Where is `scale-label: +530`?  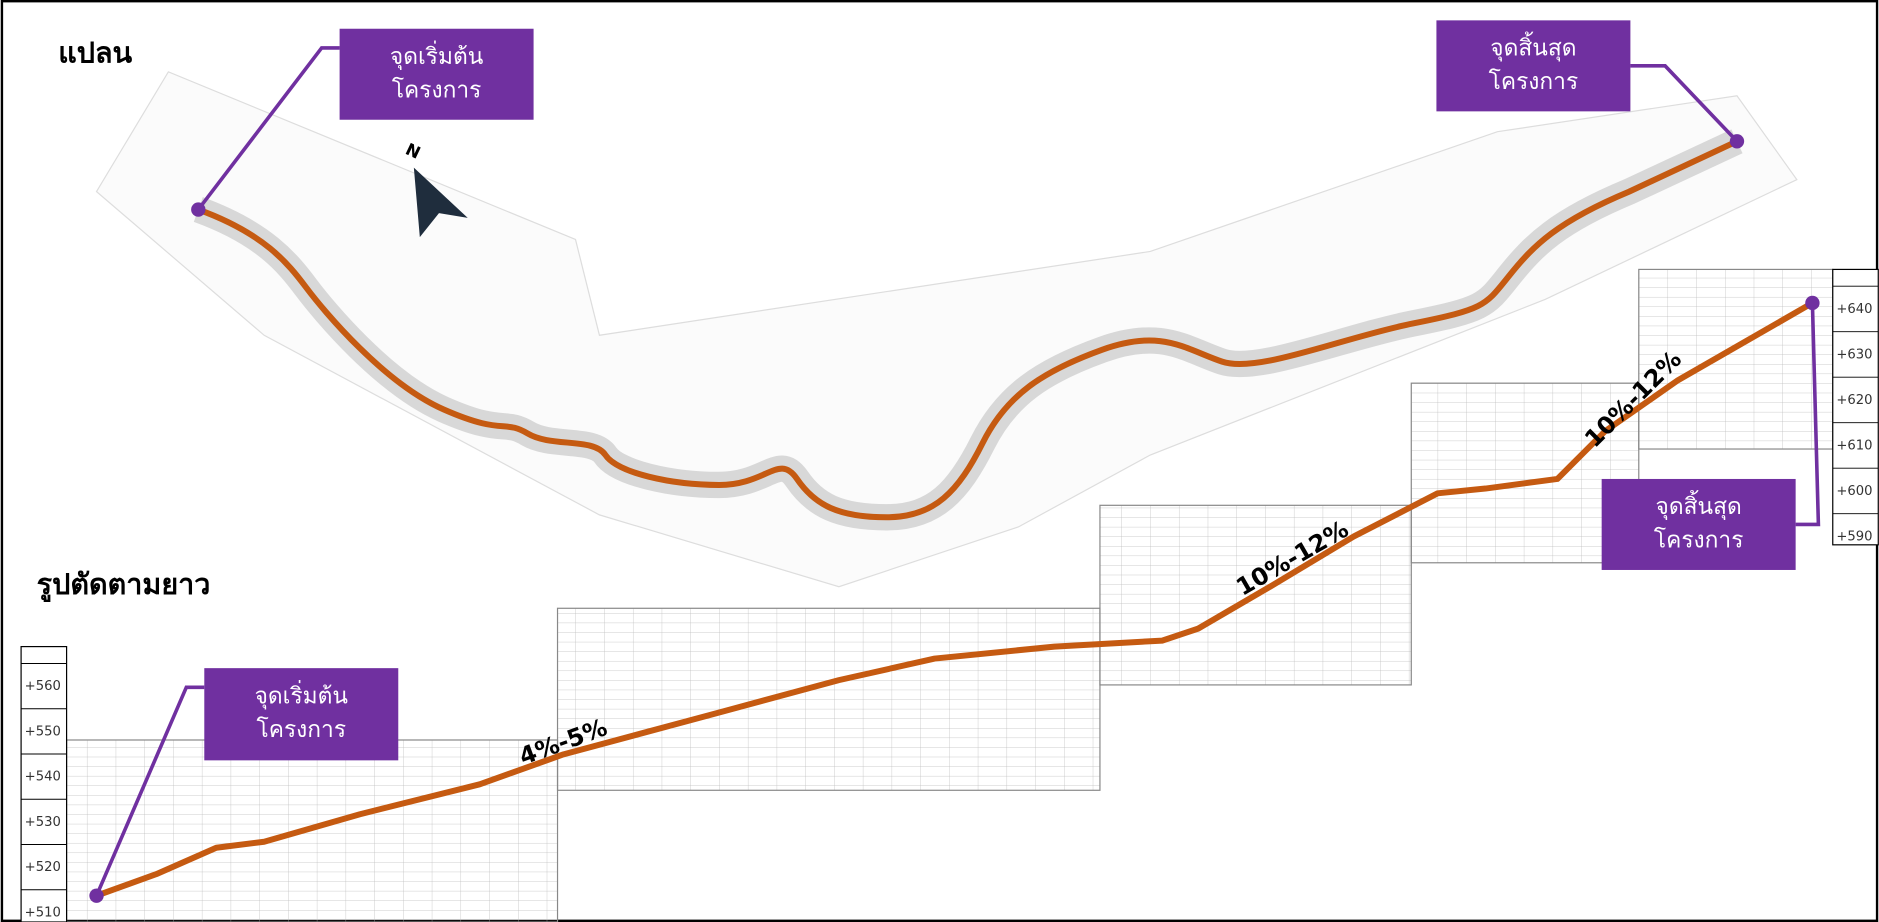
scale-label: +530 is located at coordinates (43, 822).